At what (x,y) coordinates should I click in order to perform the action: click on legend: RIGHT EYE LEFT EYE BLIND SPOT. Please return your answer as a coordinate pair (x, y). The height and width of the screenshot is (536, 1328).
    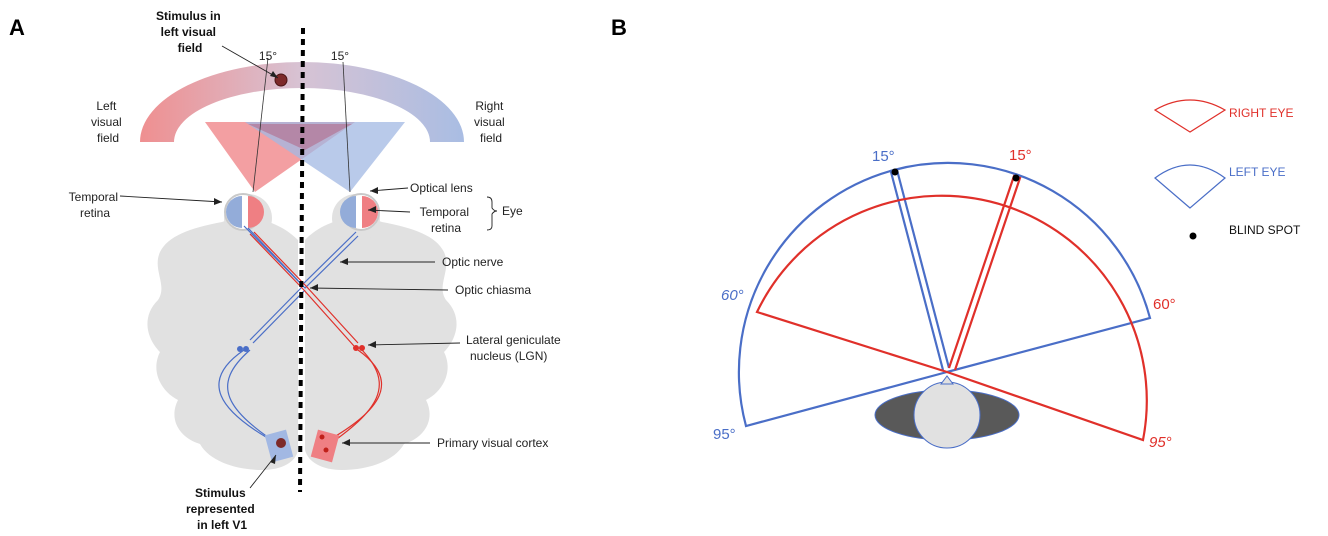
    Looking at the image, I should click on (1227, 169).